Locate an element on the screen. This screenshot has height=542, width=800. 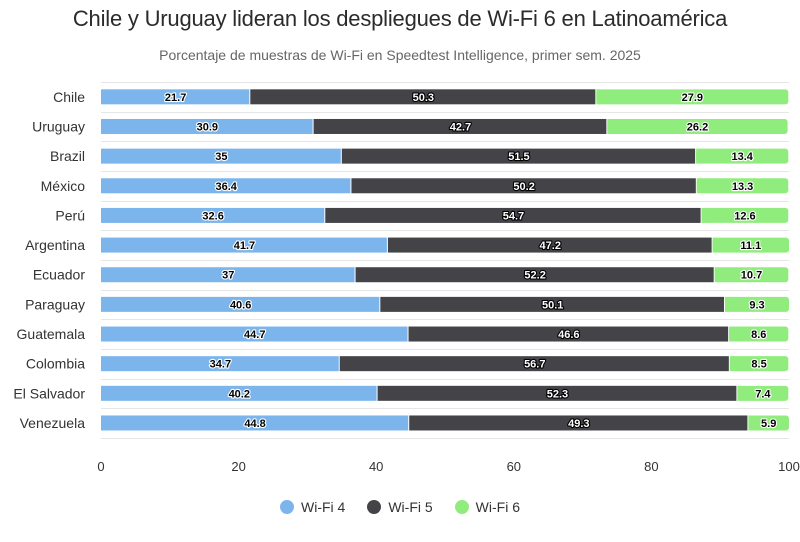
data-label-wi-fi-4-argentina: 41.7 is located at coordinates (244, 246).